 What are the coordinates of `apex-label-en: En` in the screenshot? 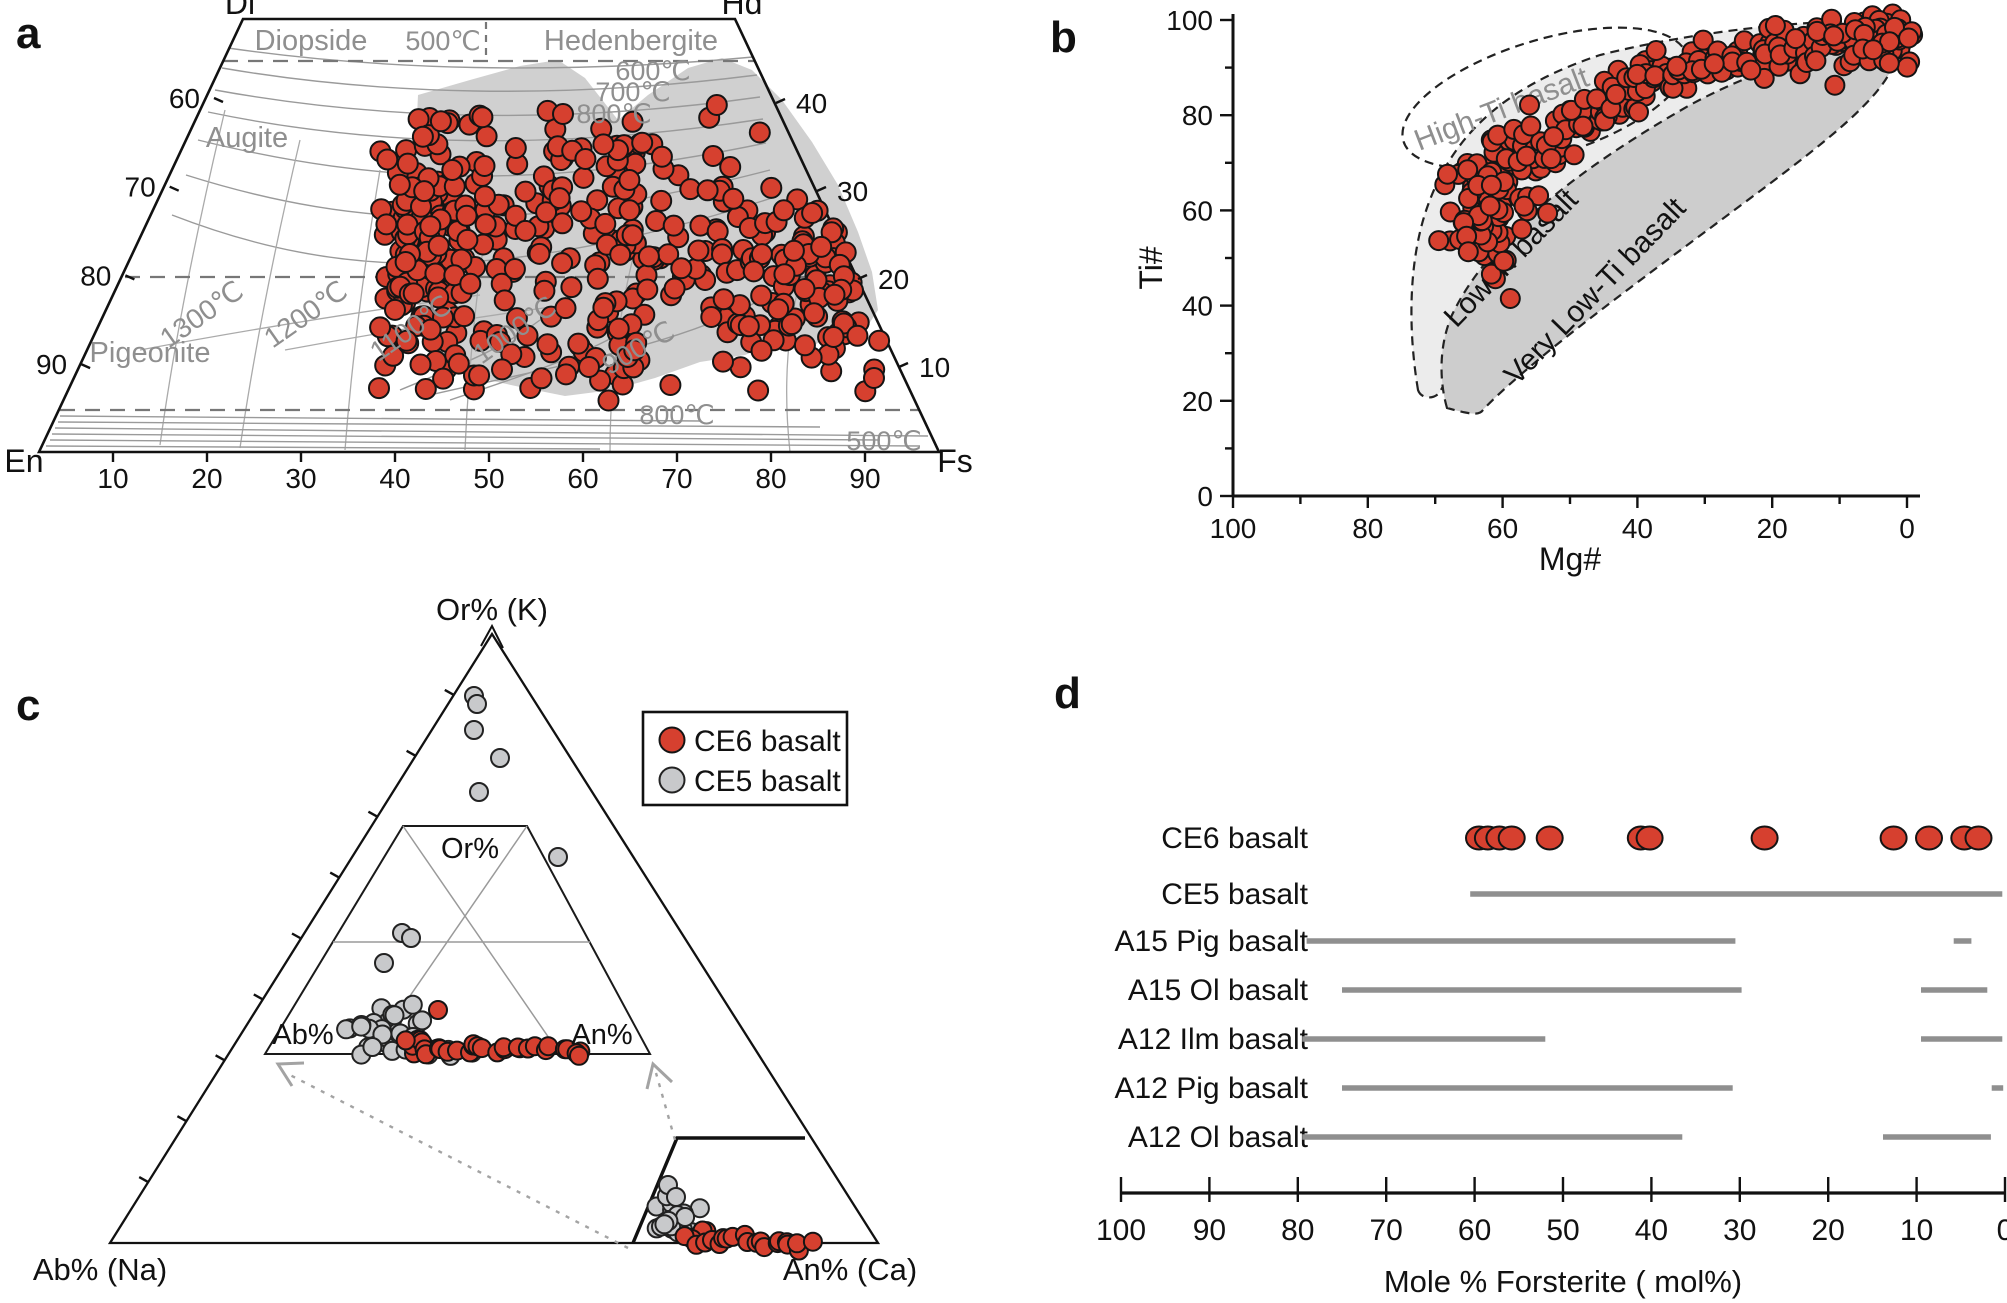 It's located at (23, 461).